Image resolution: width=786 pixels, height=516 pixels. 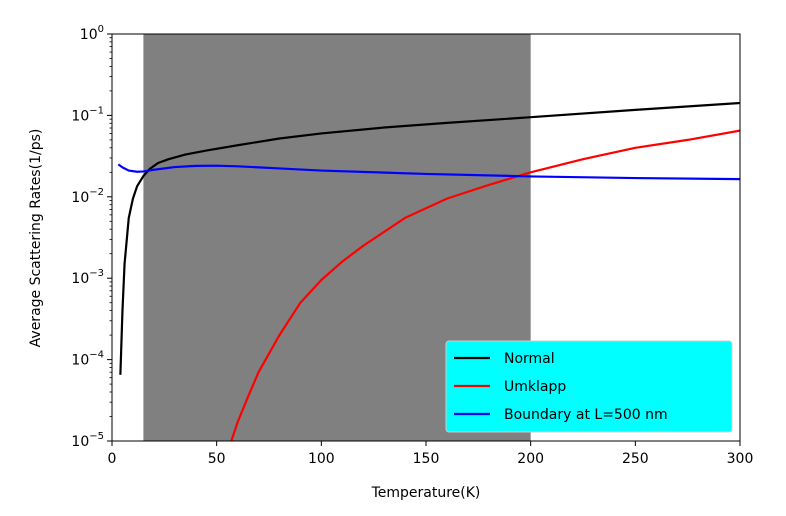 What do you see at coordinates (217, 459) in the screenshot?
I see `x-tick-label: 50` at bounding box center [217, 459].